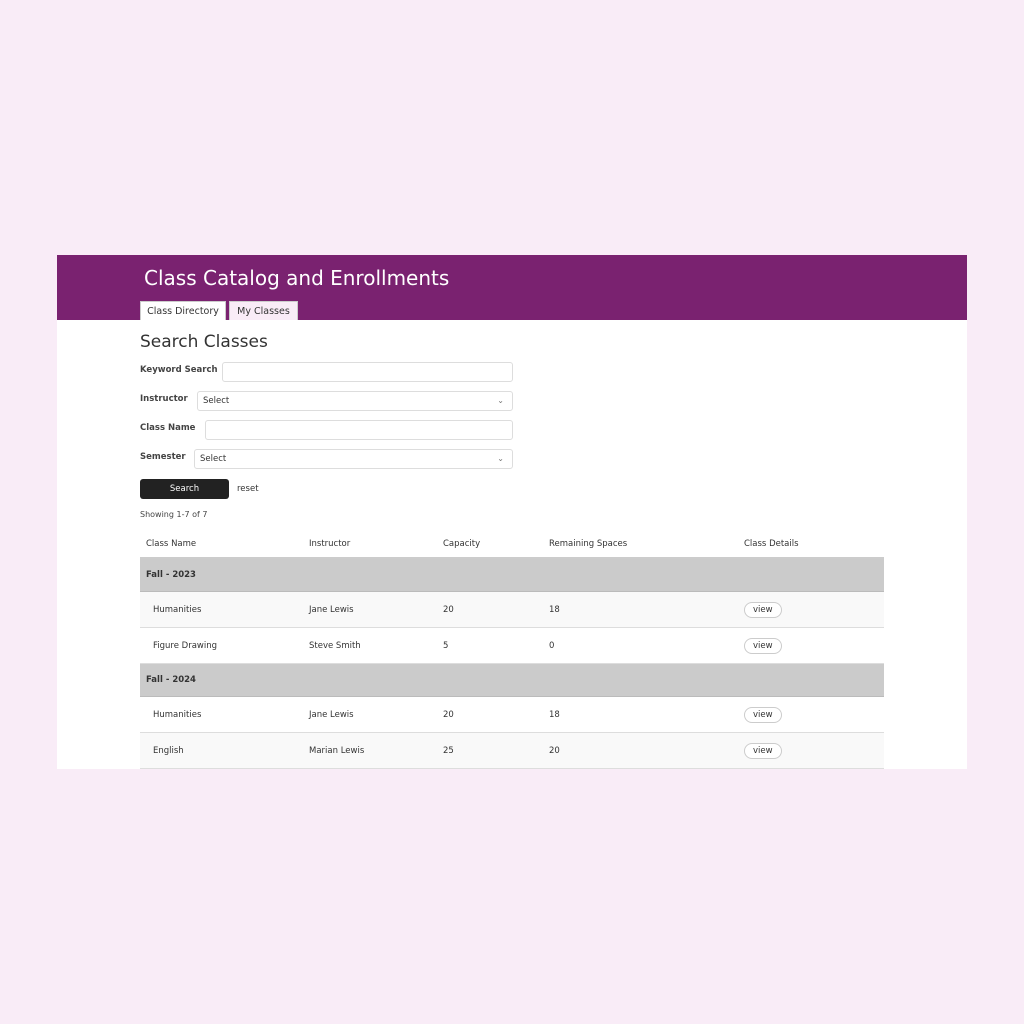 Image resolution: width=1024 pixels, height=1024 pixels. What do you see at coordinates (216, 401) in the screenshot?
I see `instructor-value: Select` at bounding box center [216, 401].